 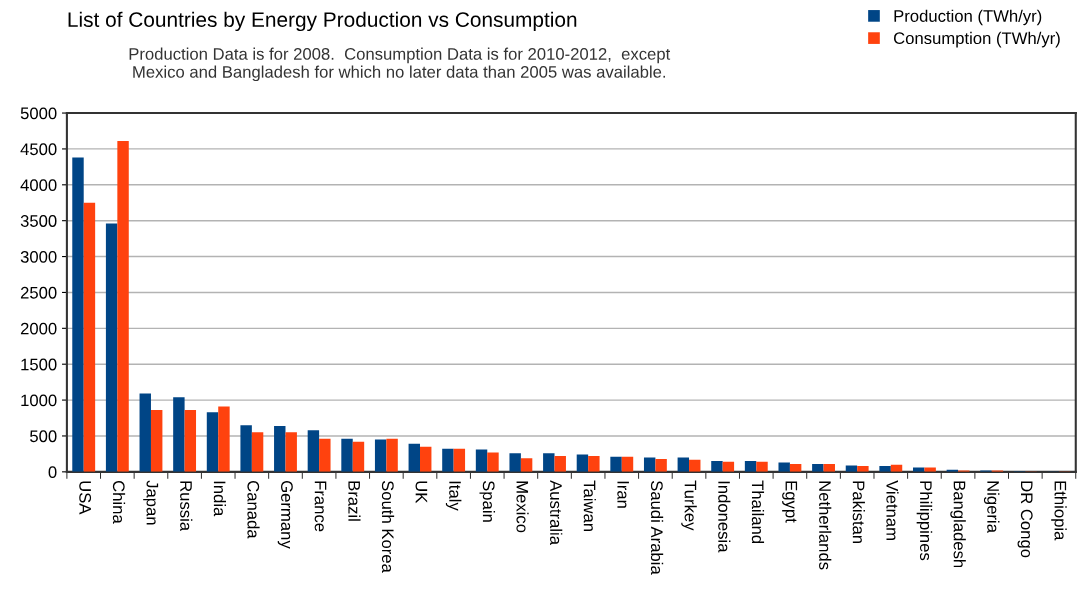 What do you see at coordinates (253, 510) in the screenshot?
I see `x-tick-label: Canada` at bounding box center [253, 510].